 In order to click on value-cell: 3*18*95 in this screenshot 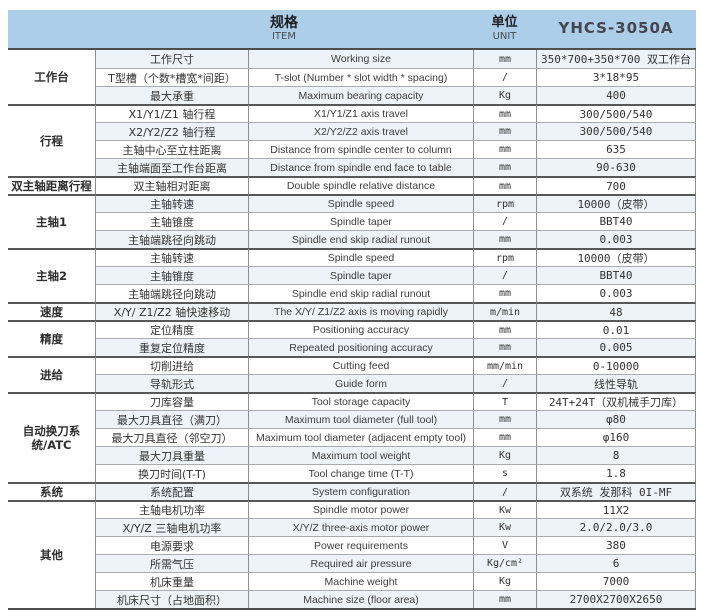, I will do `click(616, 77)`.